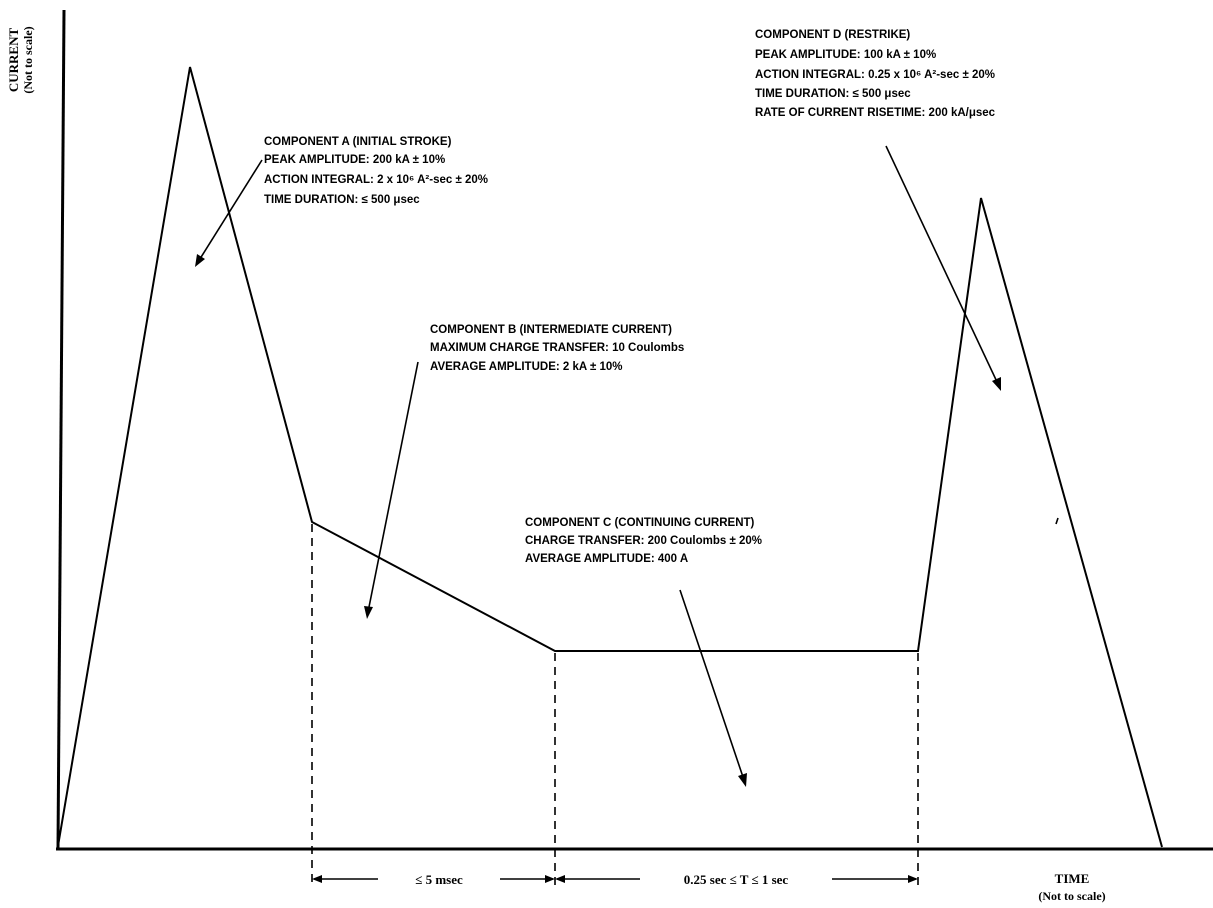  Describe the element at coordinates (640, 523) in the screenshot. I see `component-c-title: COMPONENT C (CONTINUING CURRENT)` at that location.